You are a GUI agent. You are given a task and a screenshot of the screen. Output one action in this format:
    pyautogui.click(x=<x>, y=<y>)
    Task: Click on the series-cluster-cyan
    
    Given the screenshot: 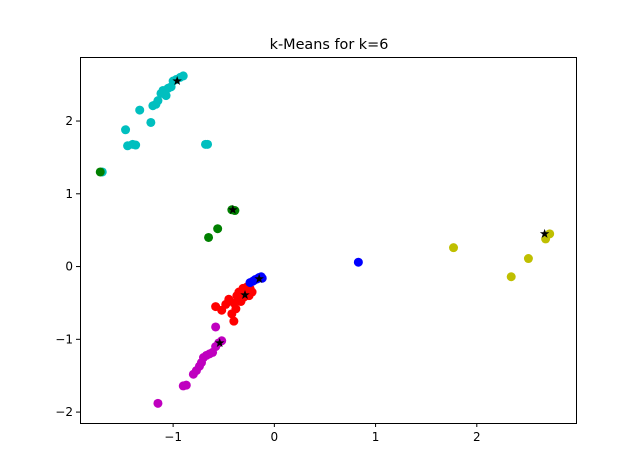 What is the action you would take?
    pyautogui.click(x=155, y=124)
    